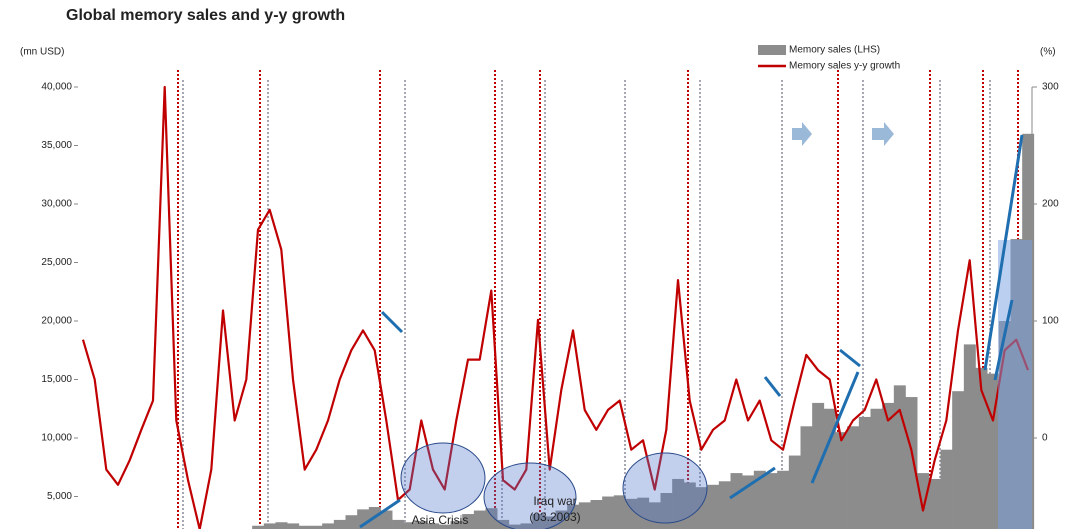 This screenshot has width=1080, height=529. Describe the element at coordinates (205, 15) in the screenshot. I see `chart-title: Global memory sales and y-y growth` at that location.